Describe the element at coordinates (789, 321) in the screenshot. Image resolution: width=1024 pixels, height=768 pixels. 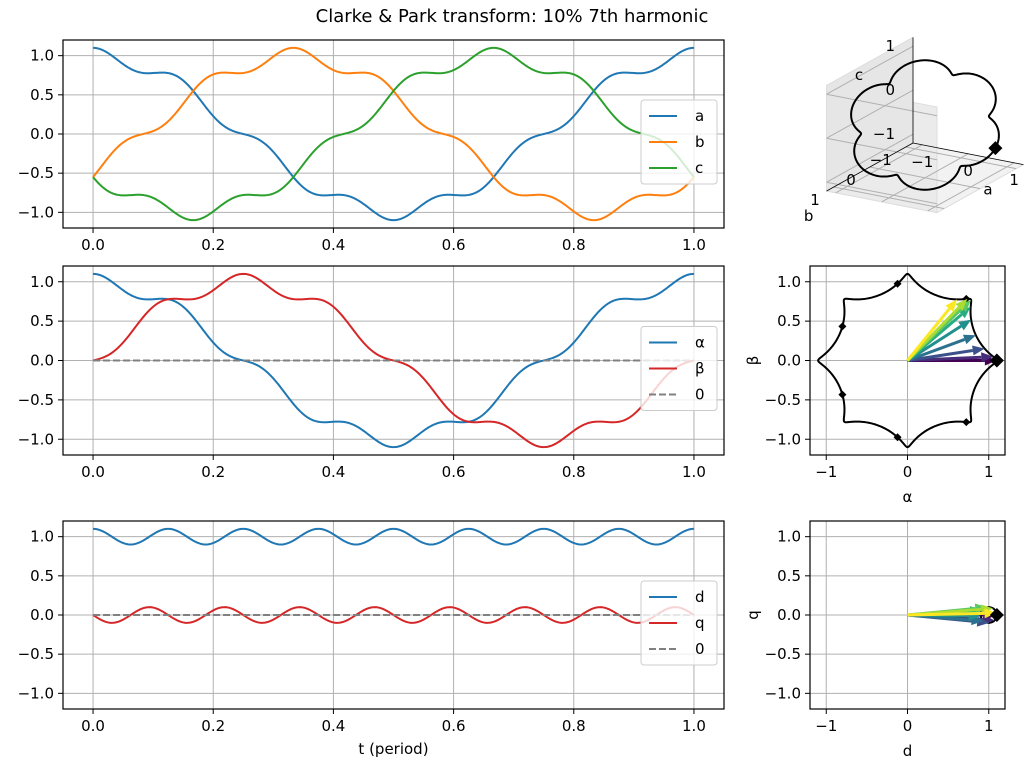
I see `alphabeta-plane-ytick-label: 0.5` at that location.